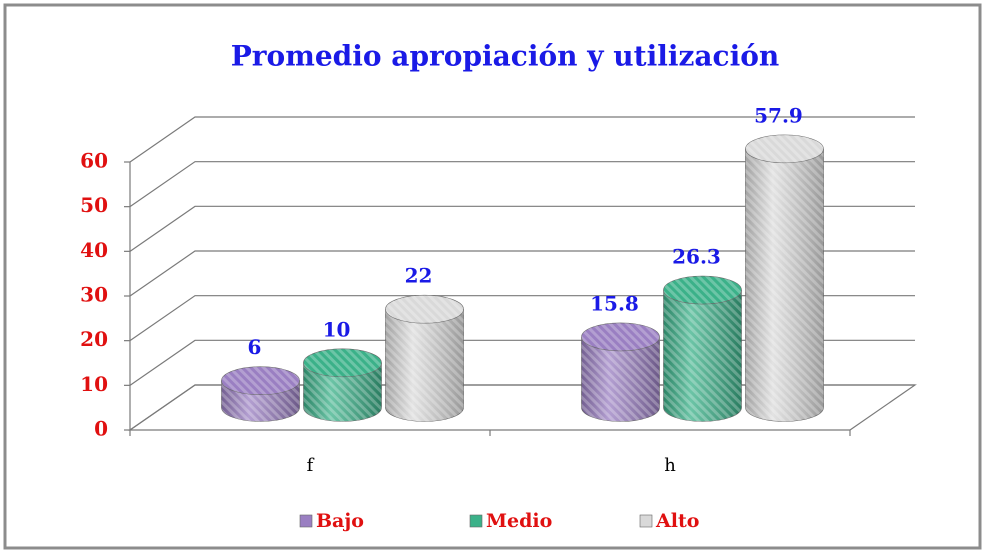 This screenshot has width=985, height=553. What do you see at coordinates (505, 56) in the screenshot?
I see `chart-title: Promedio apropiación y utilización` at bounding box center [505, 56].